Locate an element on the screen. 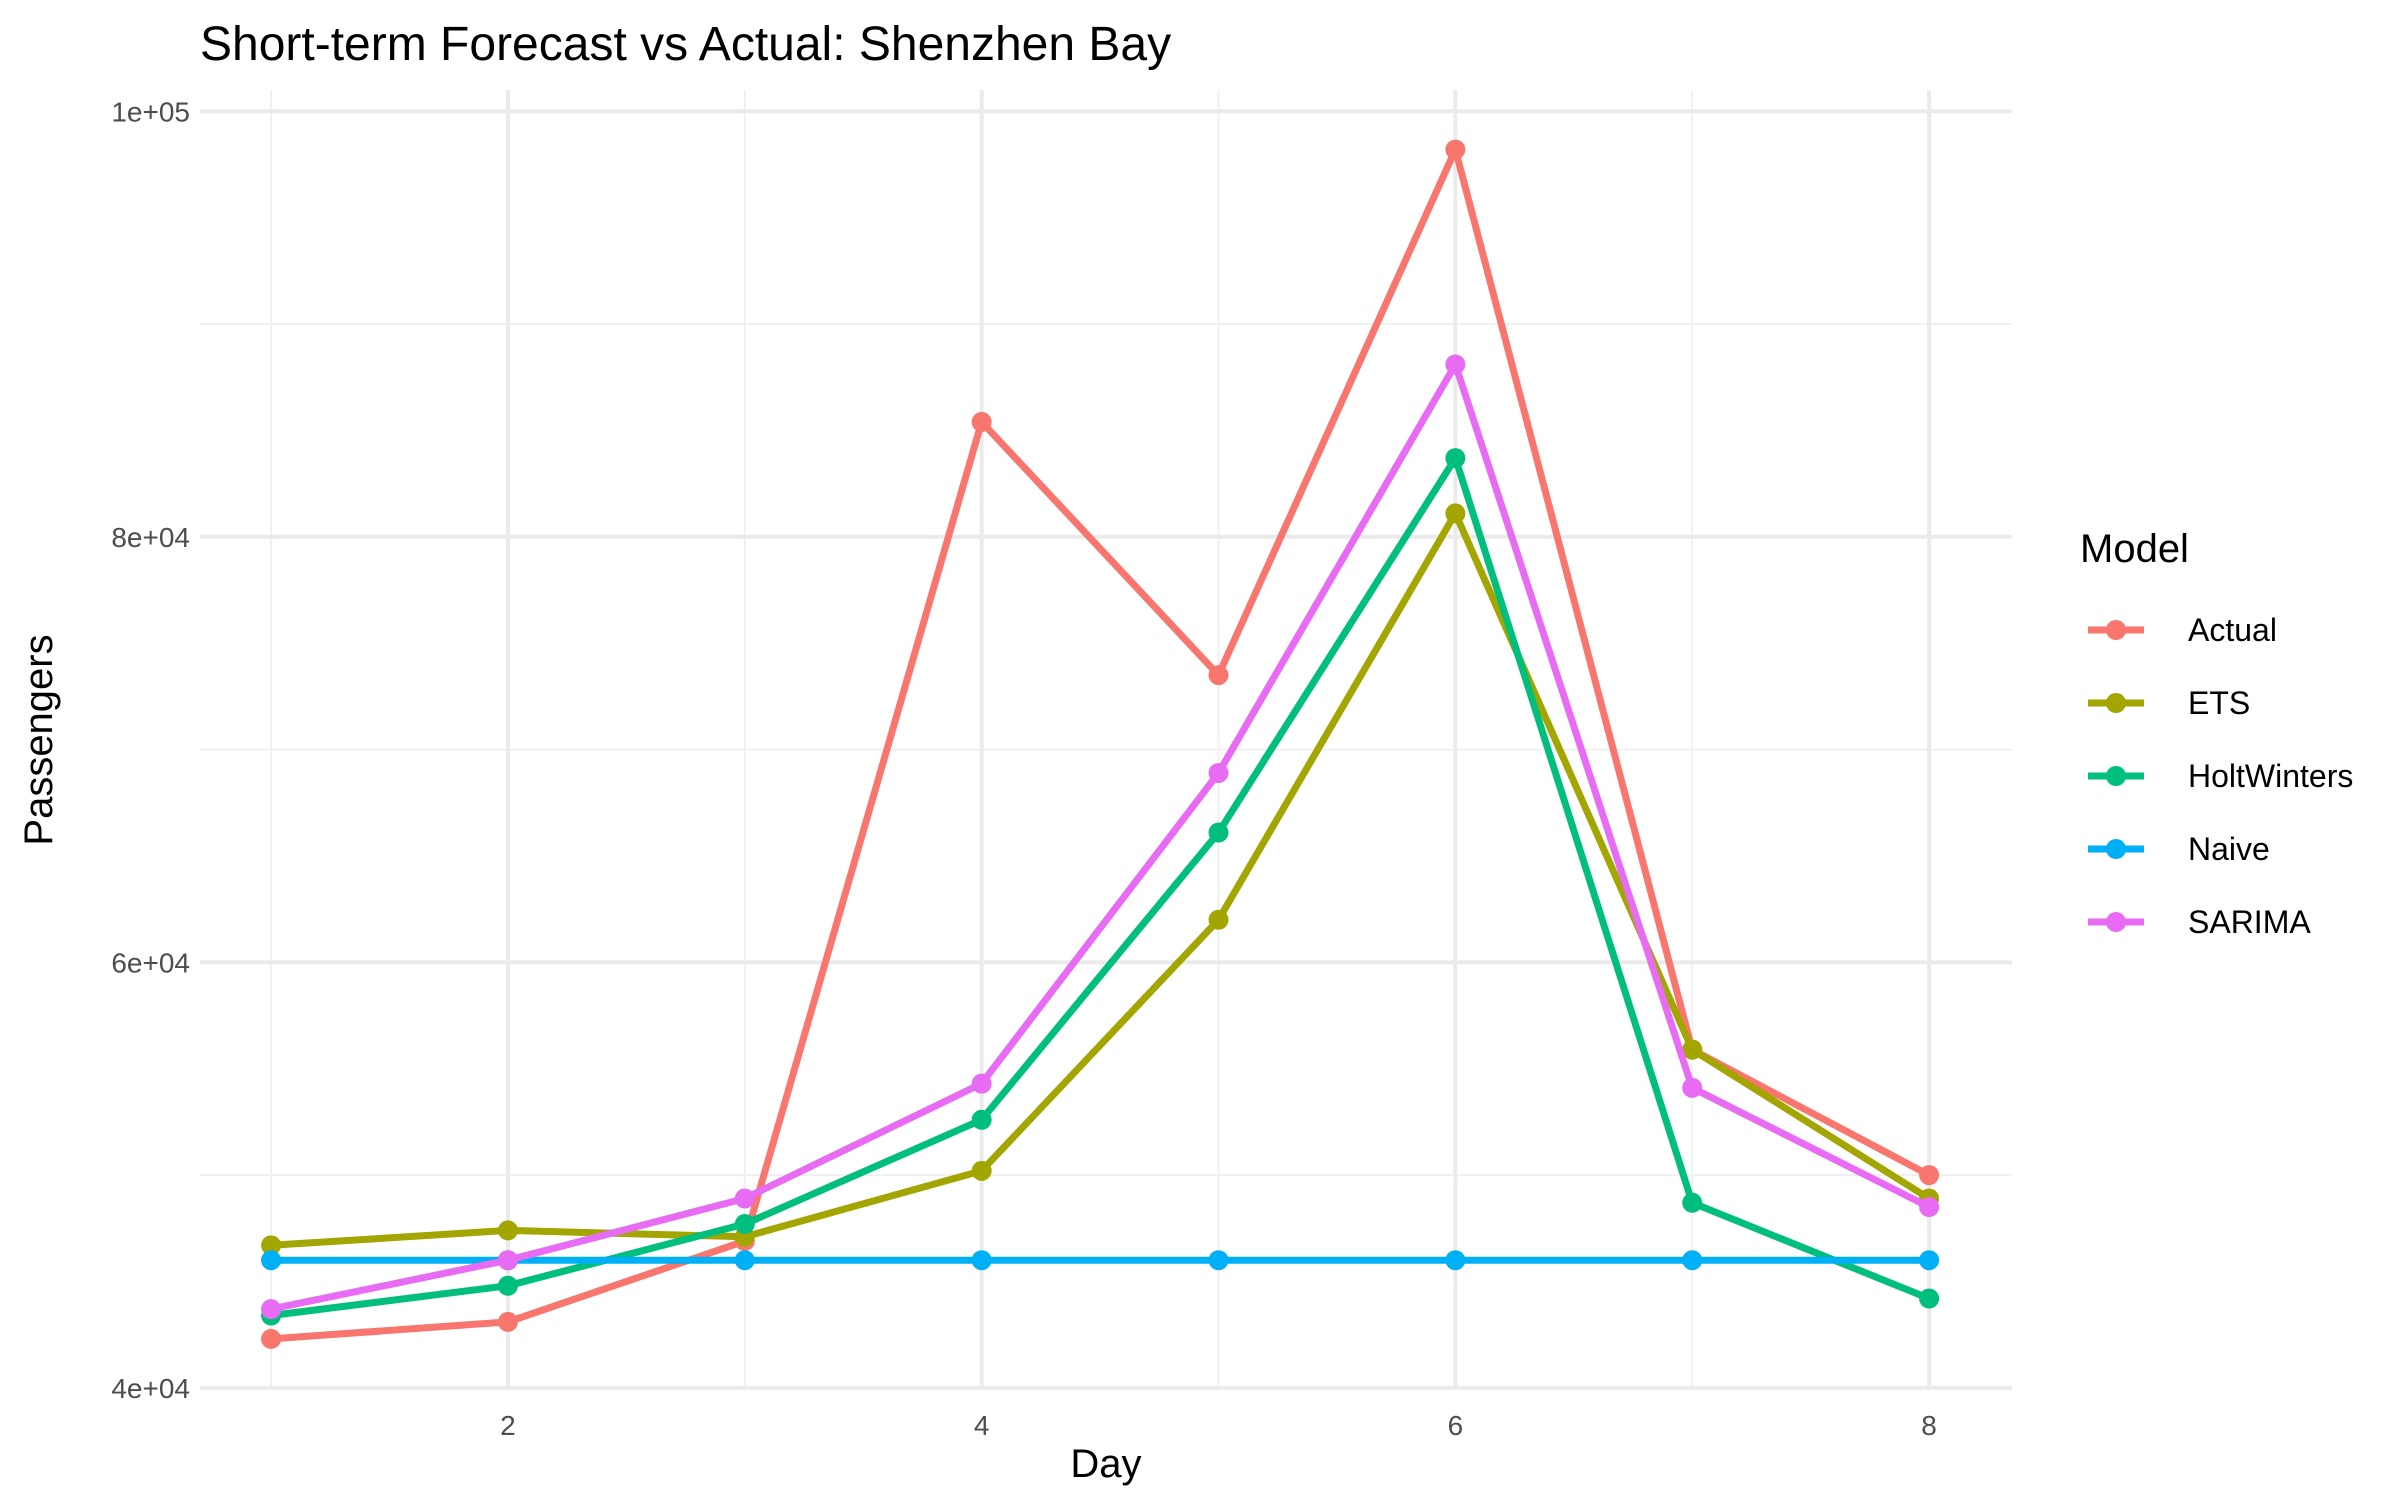  x-tick-label: 2 is located at coordinates (508, 1425).